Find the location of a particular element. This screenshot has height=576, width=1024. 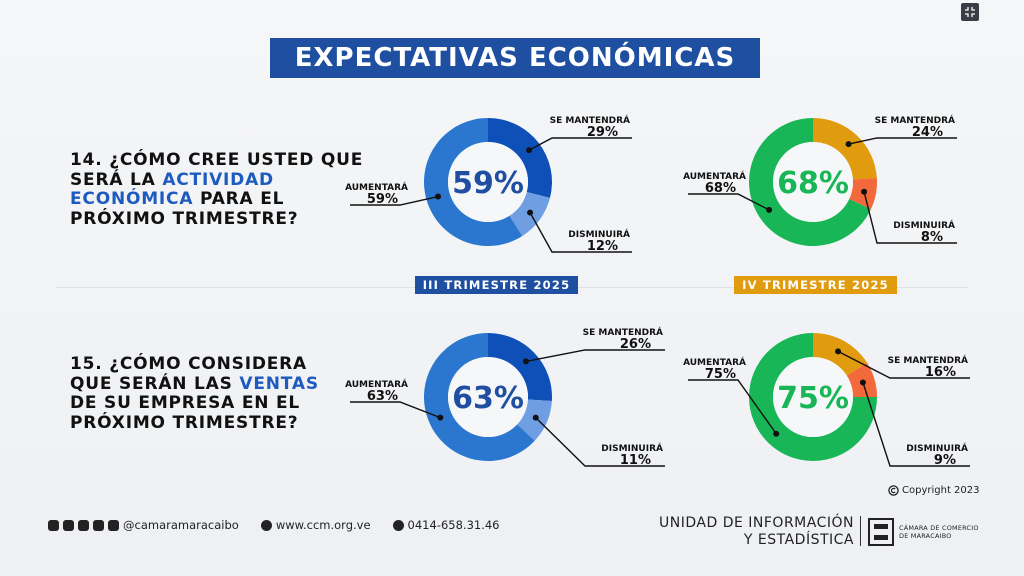

value-label: 8% is located at coordinates (932, 237).